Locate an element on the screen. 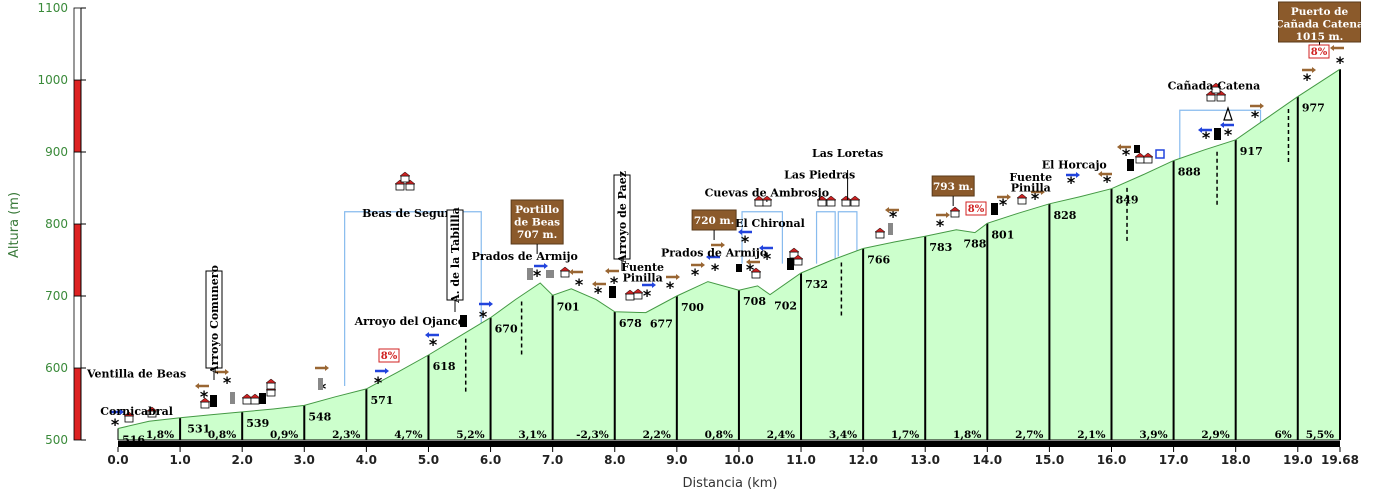  shelter-icon is located at coordinates (1160, 154).